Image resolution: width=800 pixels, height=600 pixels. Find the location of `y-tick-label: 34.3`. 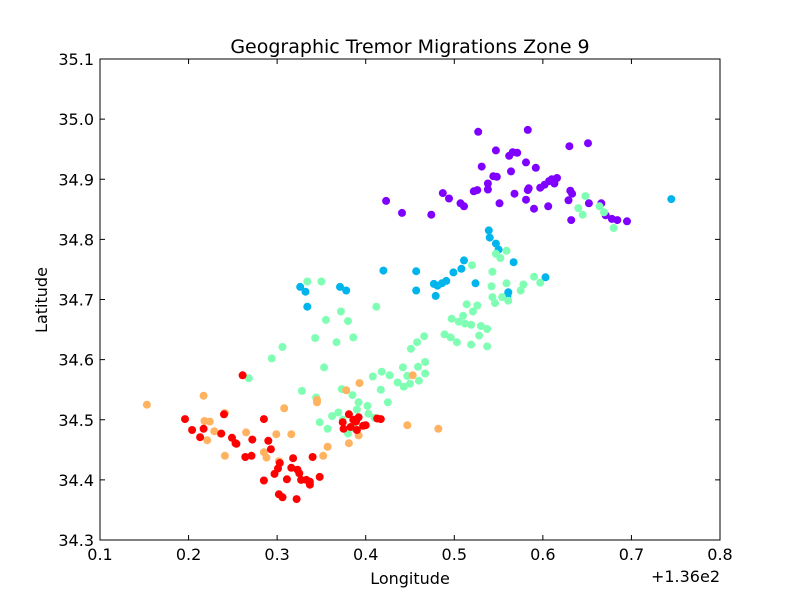

y-tick-label: 34.3 is located at coordinates (76, 540).